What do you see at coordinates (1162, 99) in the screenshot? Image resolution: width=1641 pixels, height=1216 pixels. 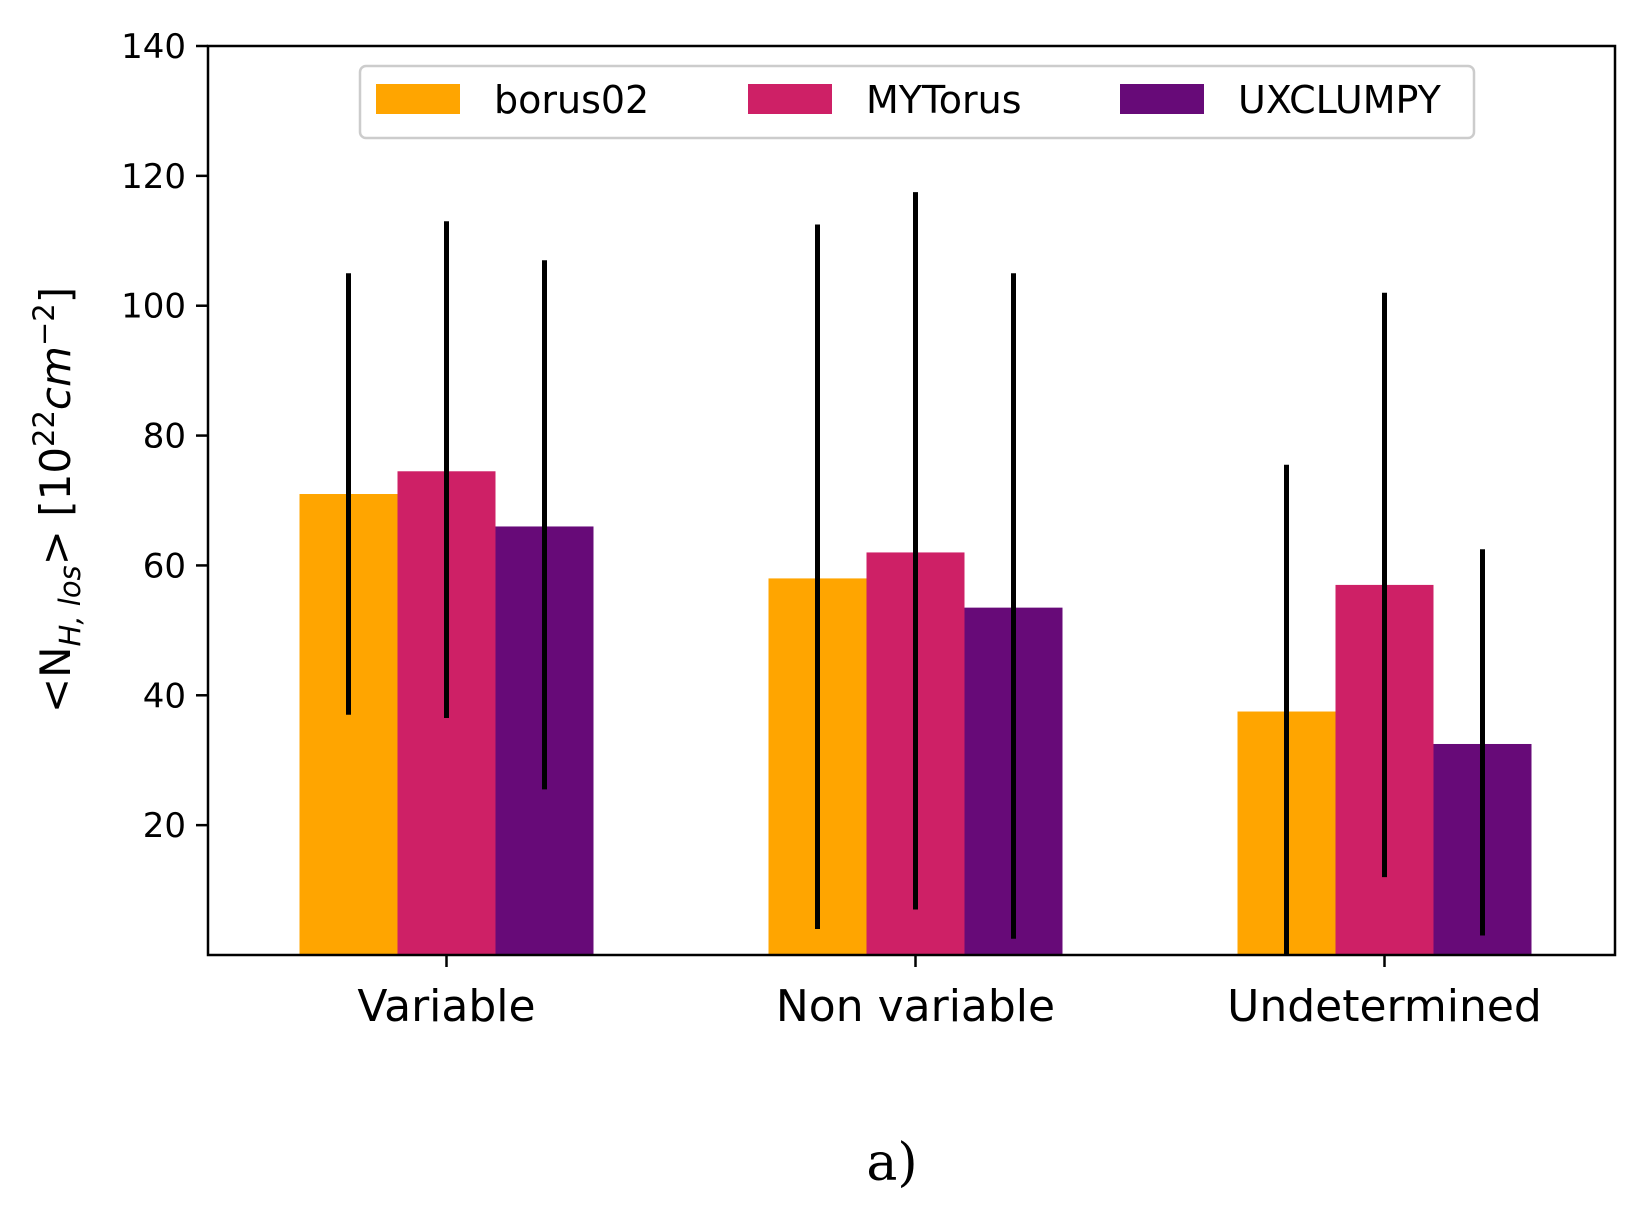 I see `legend-swatch-UXCLUMPY` at bounding box center [1162, 99].